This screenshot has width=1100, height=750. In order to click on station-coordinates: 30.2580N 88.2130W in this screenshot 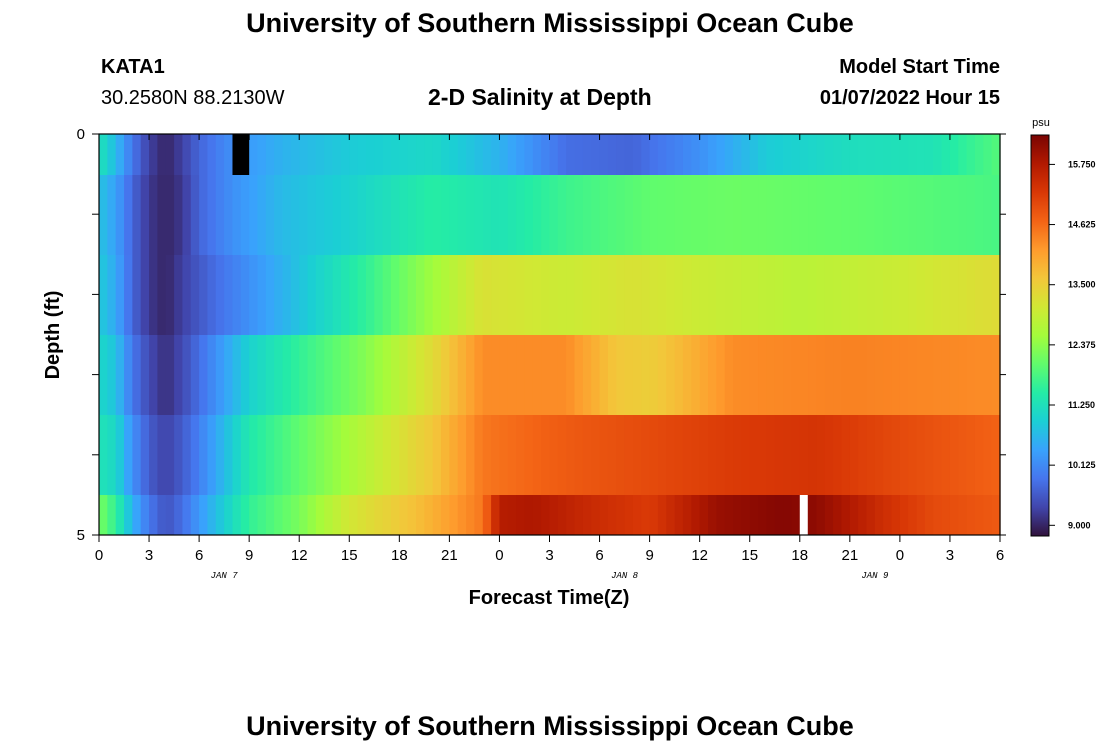, I will do `click(193, 98)`.